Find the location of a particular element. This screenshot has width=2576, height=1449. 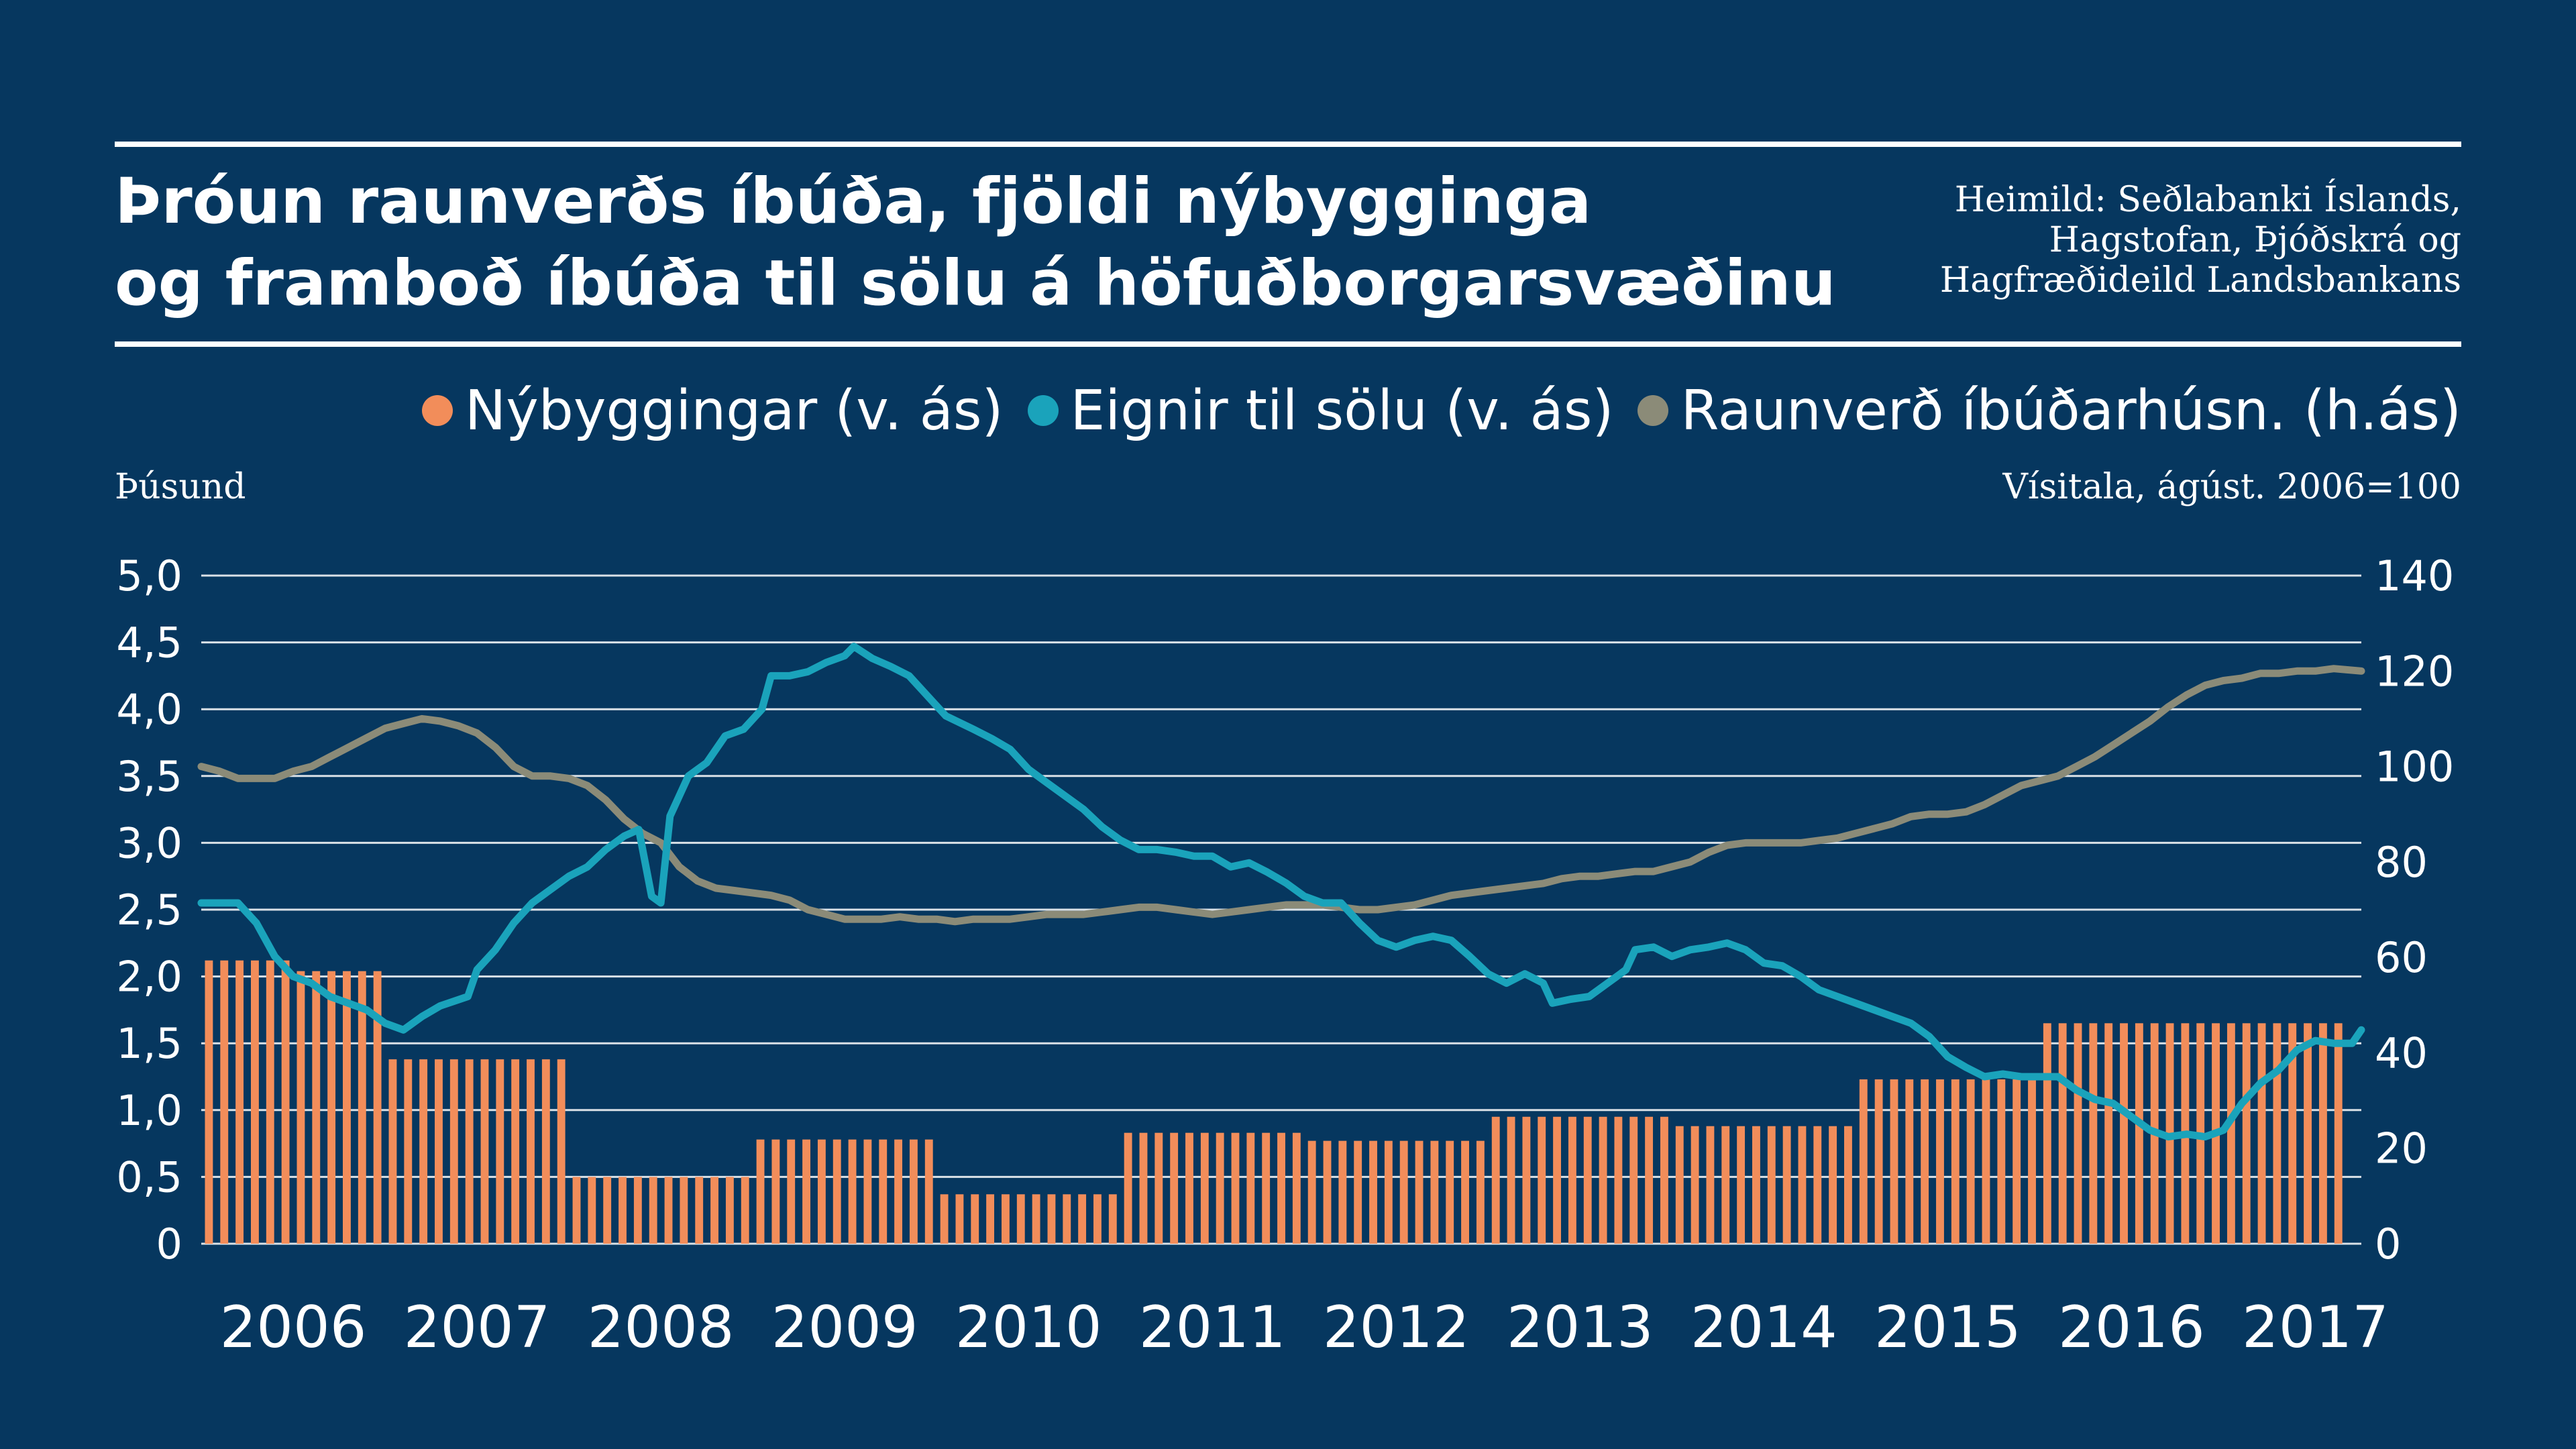

right-tick-label: 40 is located at coordinates (2401, 1052).